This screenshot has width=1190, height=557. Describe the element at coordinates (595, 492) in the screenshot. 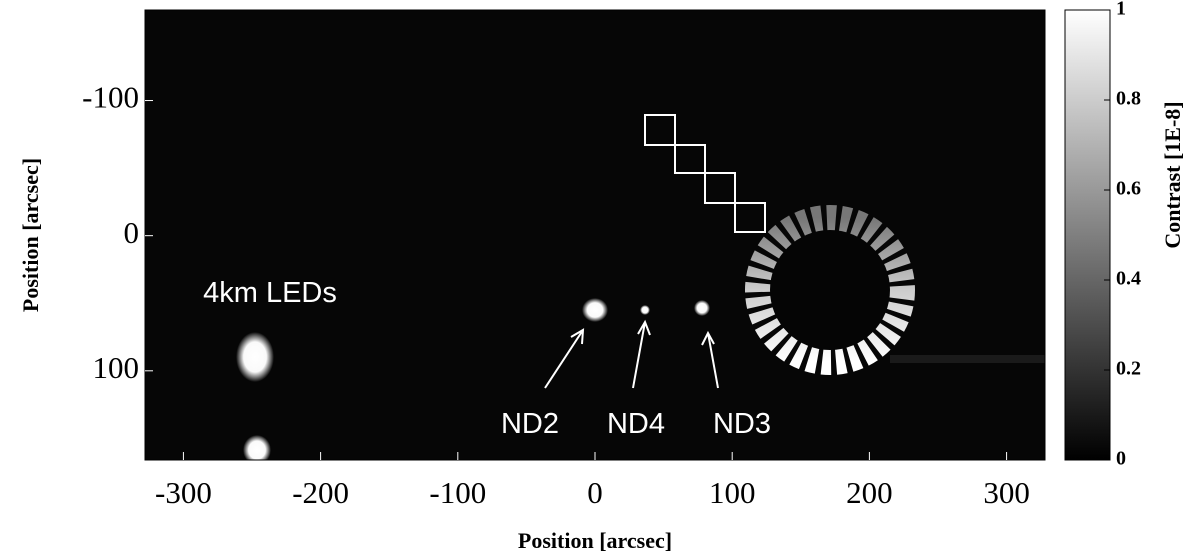

I see `x-tick-label: 0` at that location.